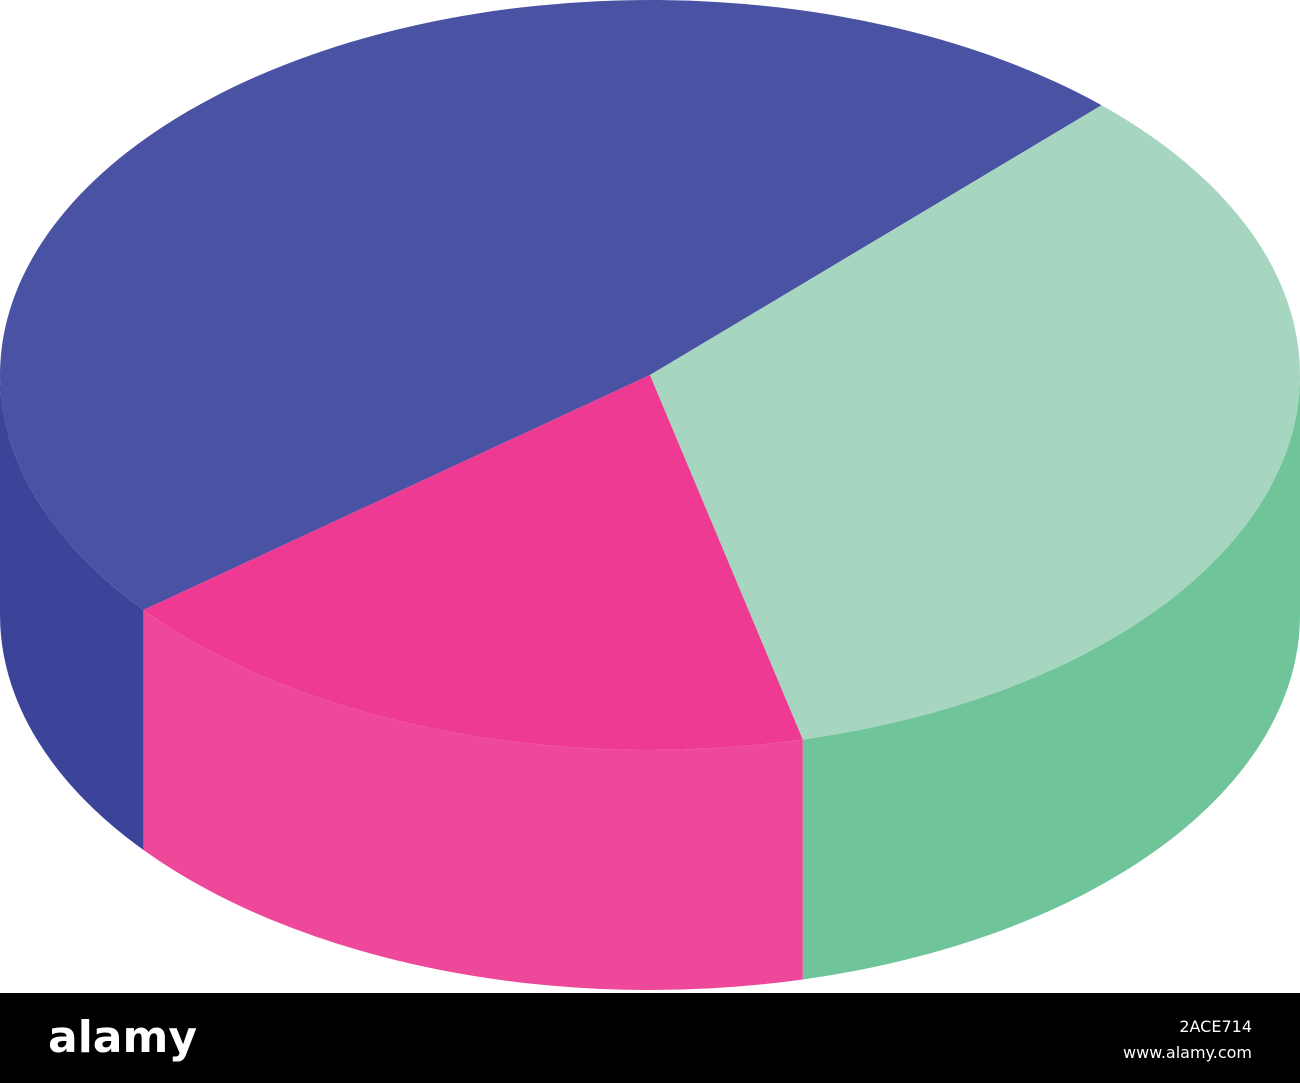  What do you see at coordinates (1215, 1026) in the screenshot?
I see `footer-image-id: 2ACE714` at bounding box center [1215, 1026].